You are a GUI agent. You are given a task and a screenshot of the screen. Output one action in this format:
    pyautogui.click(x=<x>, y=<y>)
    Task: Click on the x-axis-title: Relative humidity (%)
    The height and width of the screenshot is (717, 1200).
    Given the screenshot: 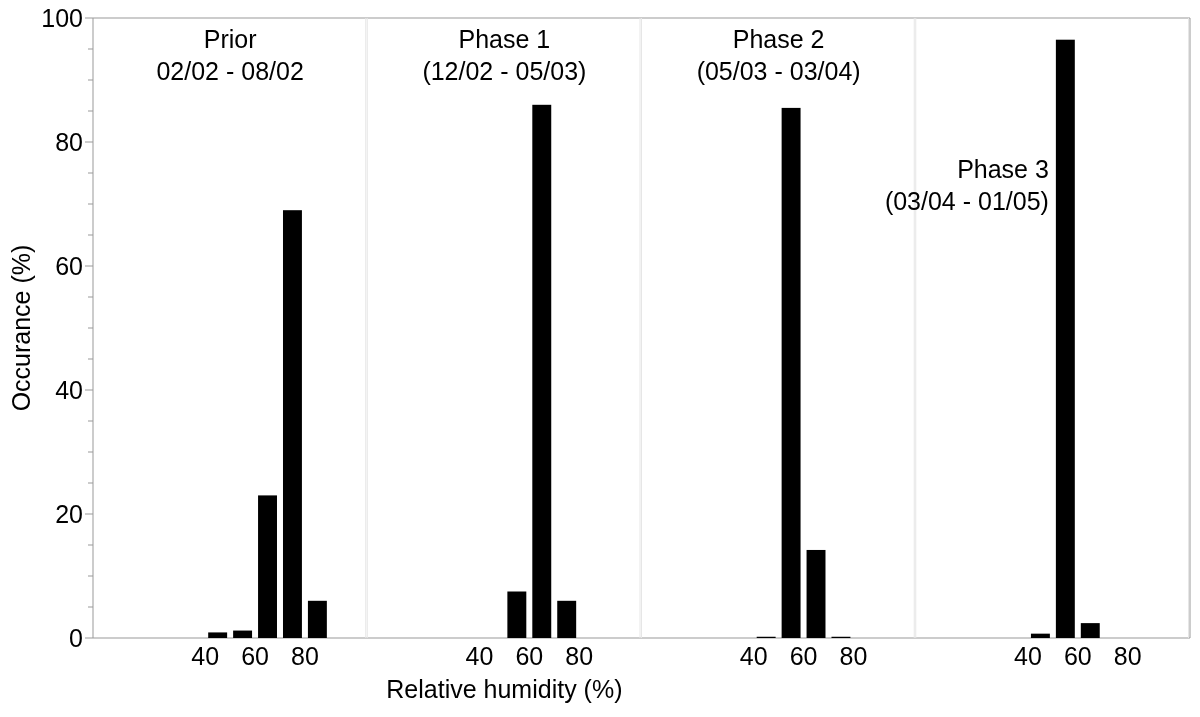 What is the action you would take?
    pyautogui.click(x=504, y=689)
    